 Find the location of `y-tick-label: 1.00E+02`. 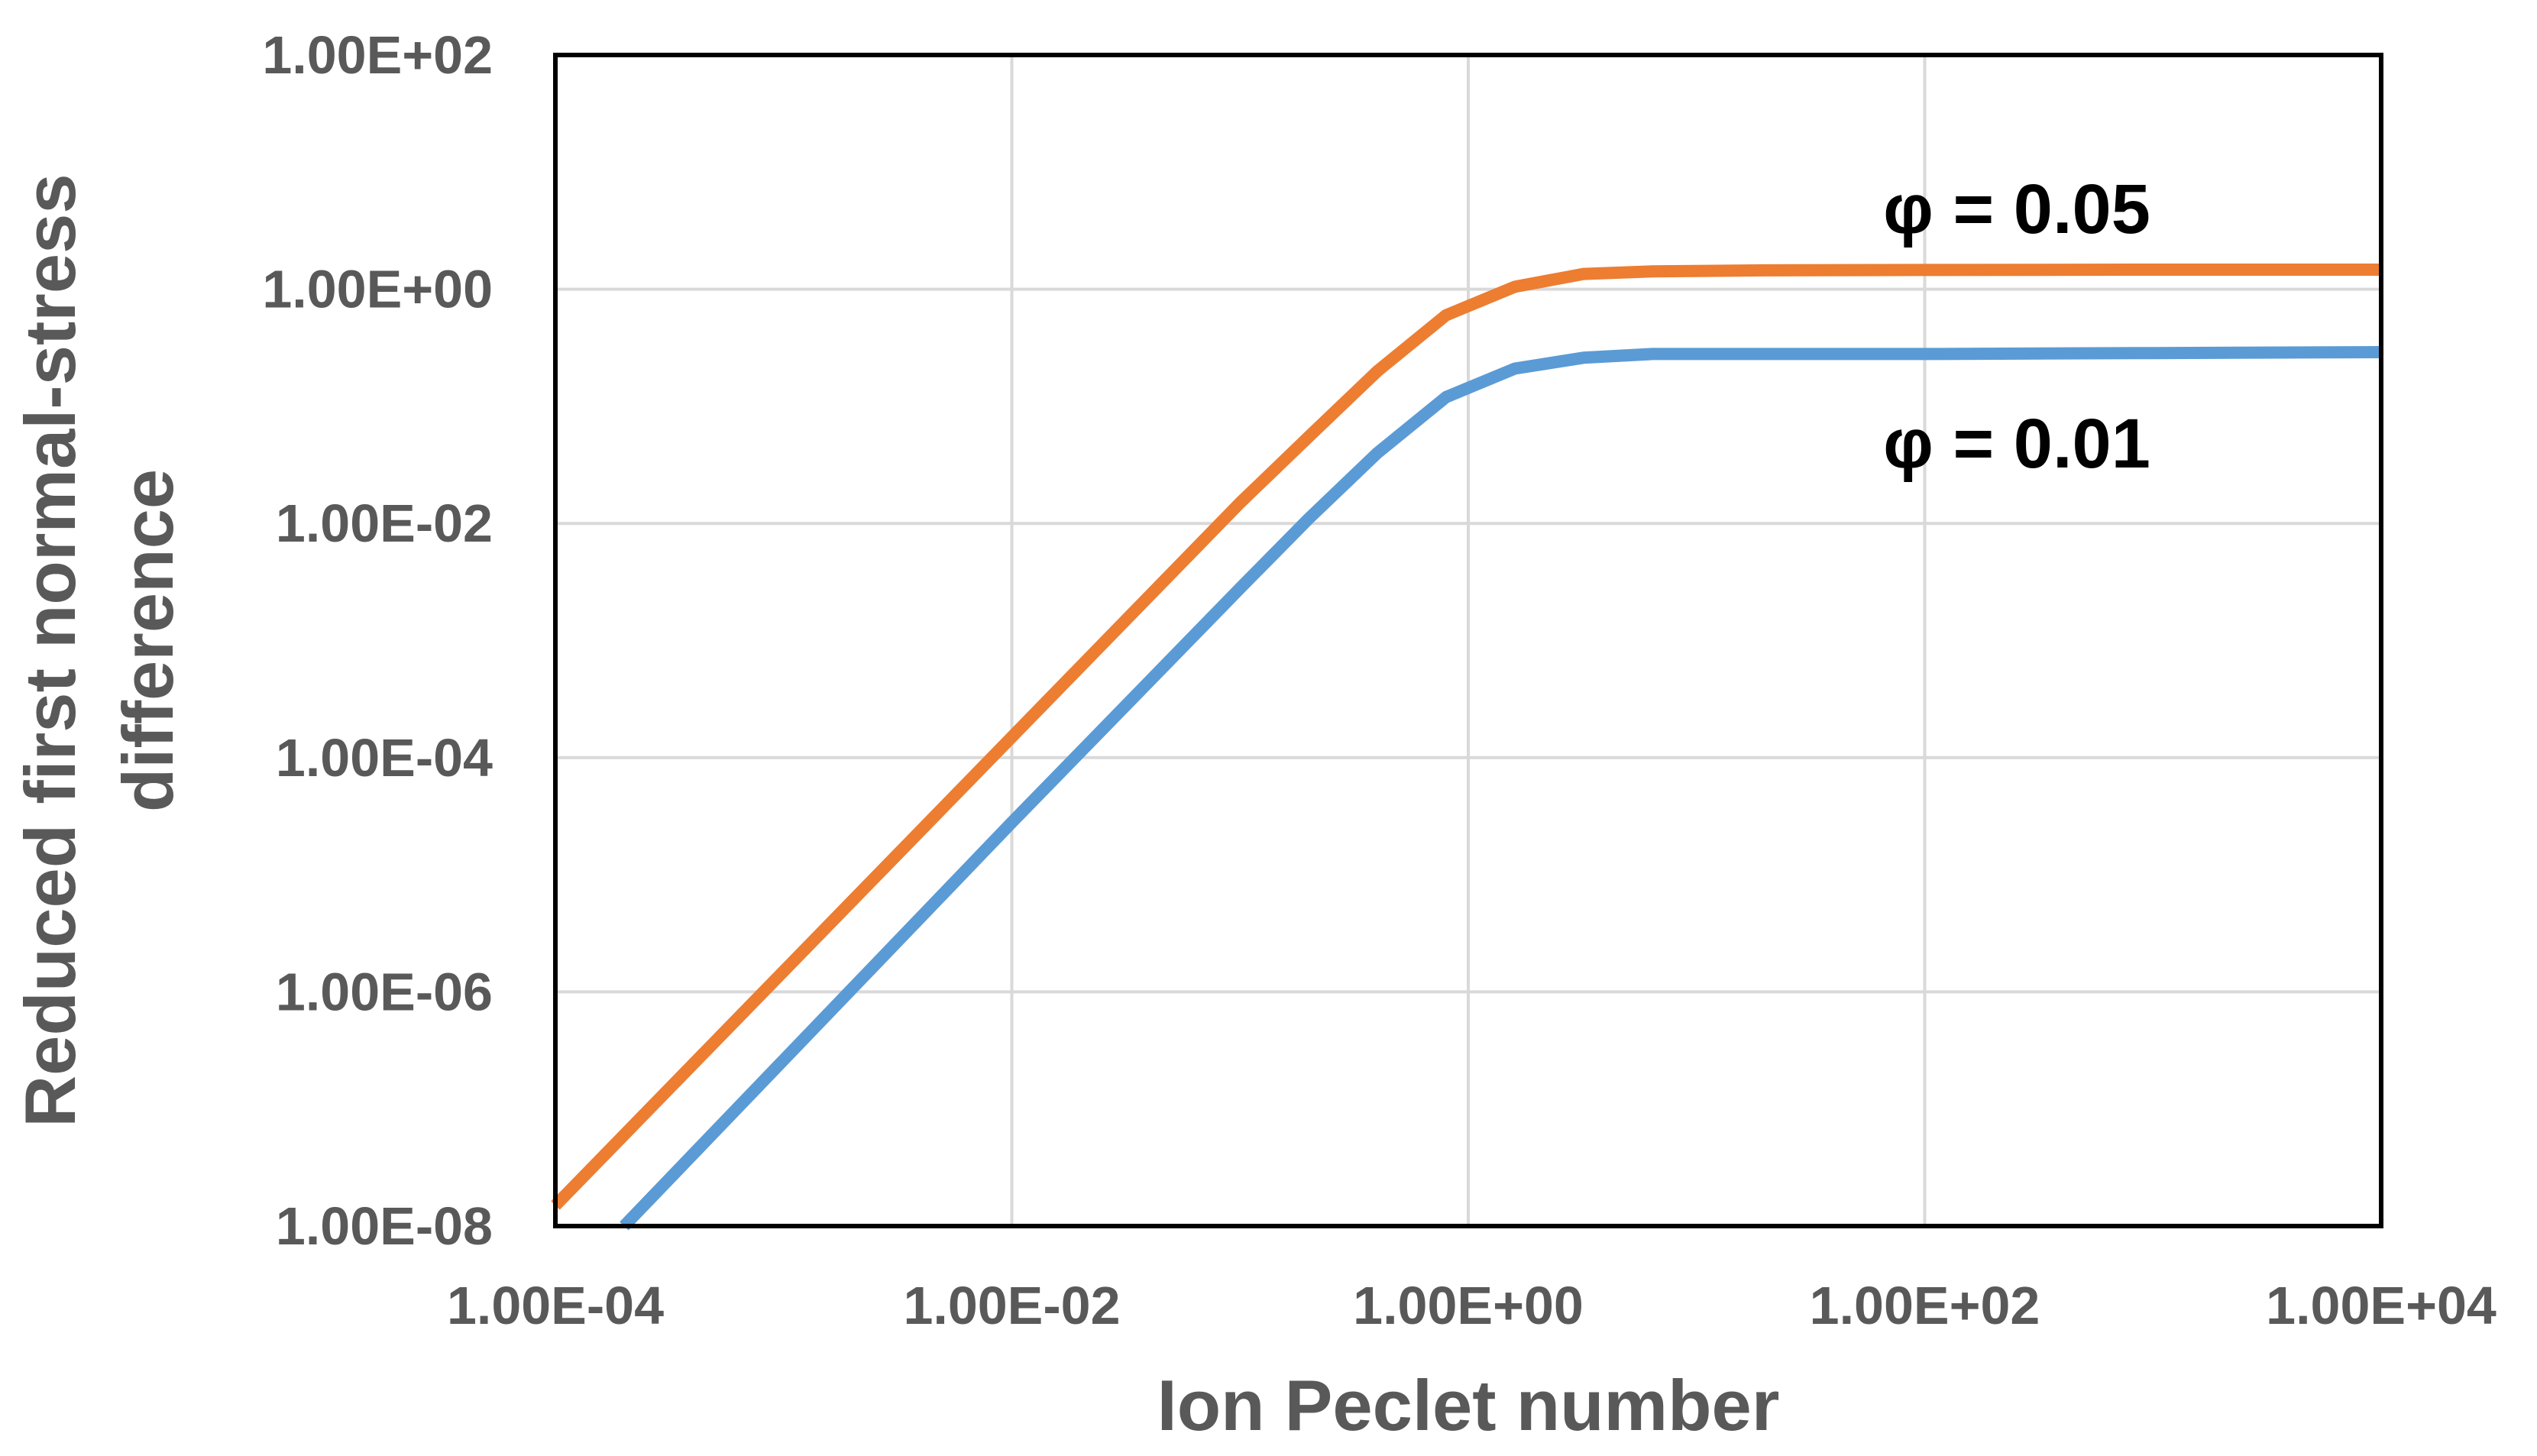

y-tick-label: 1.00E+02 is located at coordinates (377, 55).